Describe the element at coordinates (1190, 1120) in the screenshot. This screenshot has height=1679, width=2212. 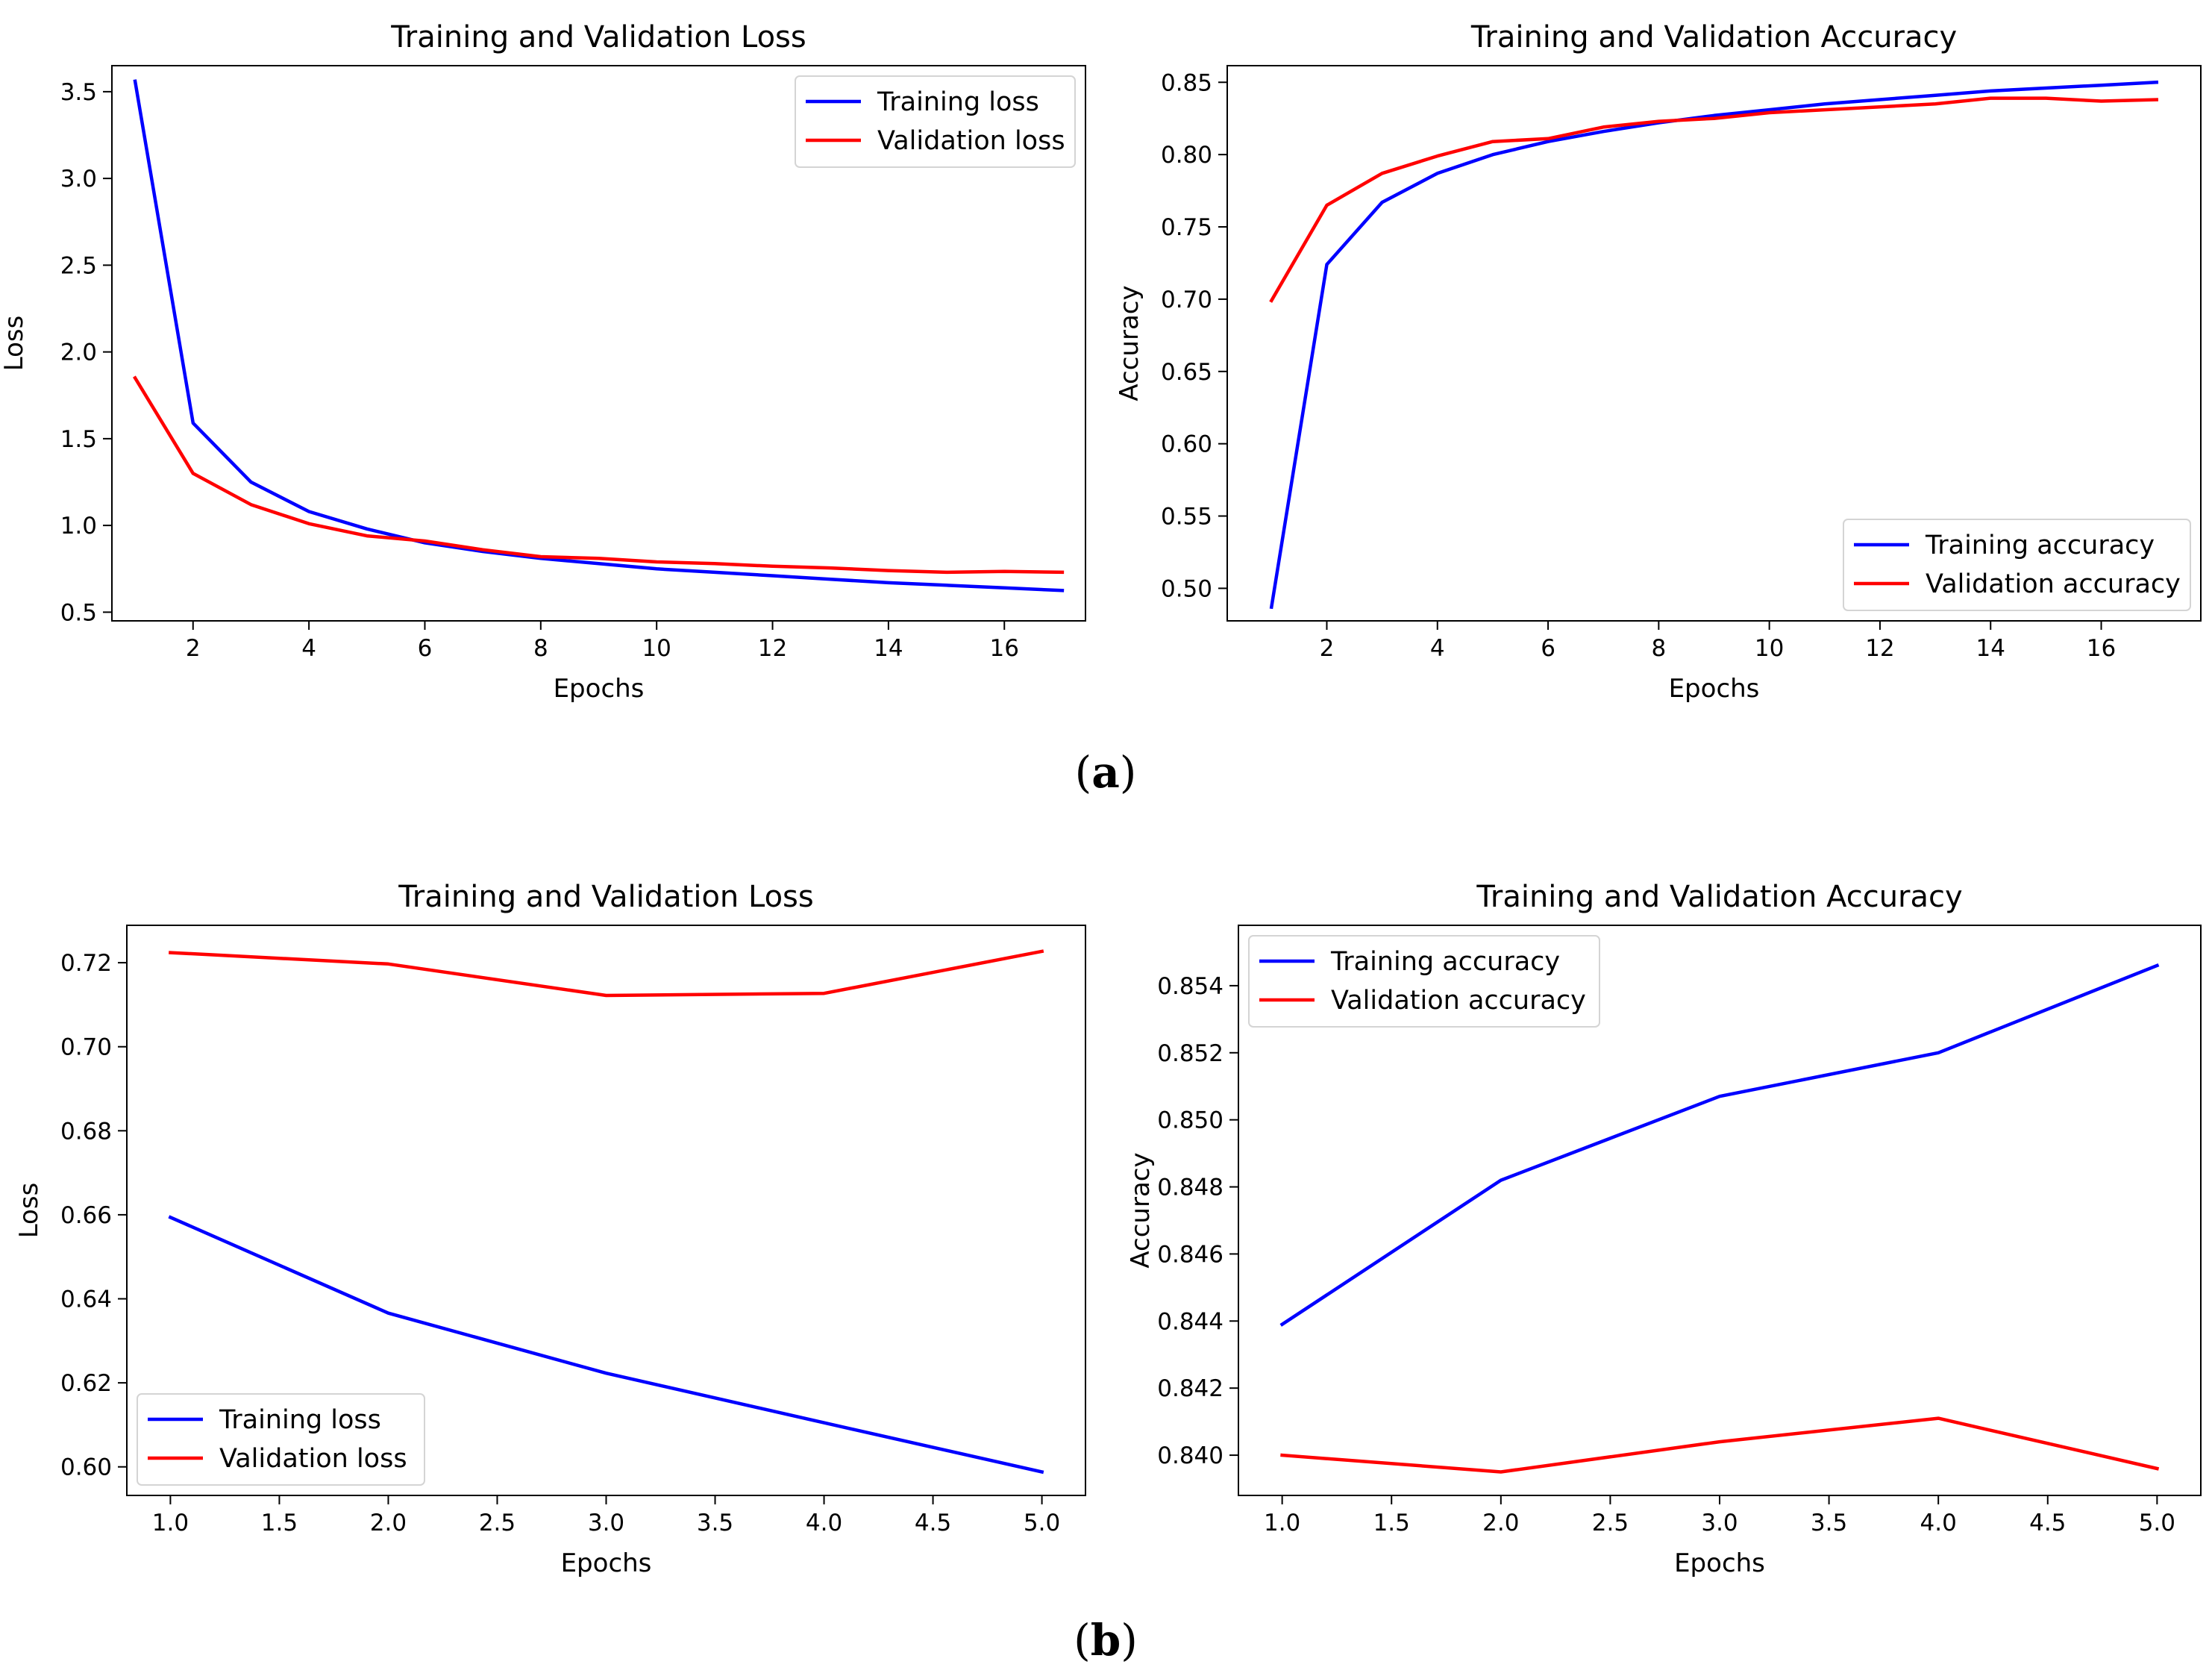
I see `y-tick-label: 0.850` at that location.